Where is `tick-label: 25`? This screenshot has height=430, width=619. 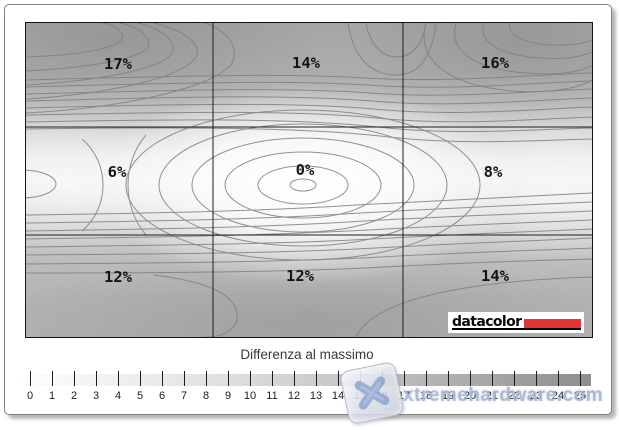 tick-label: 25 is located at coordinates (580, 396).